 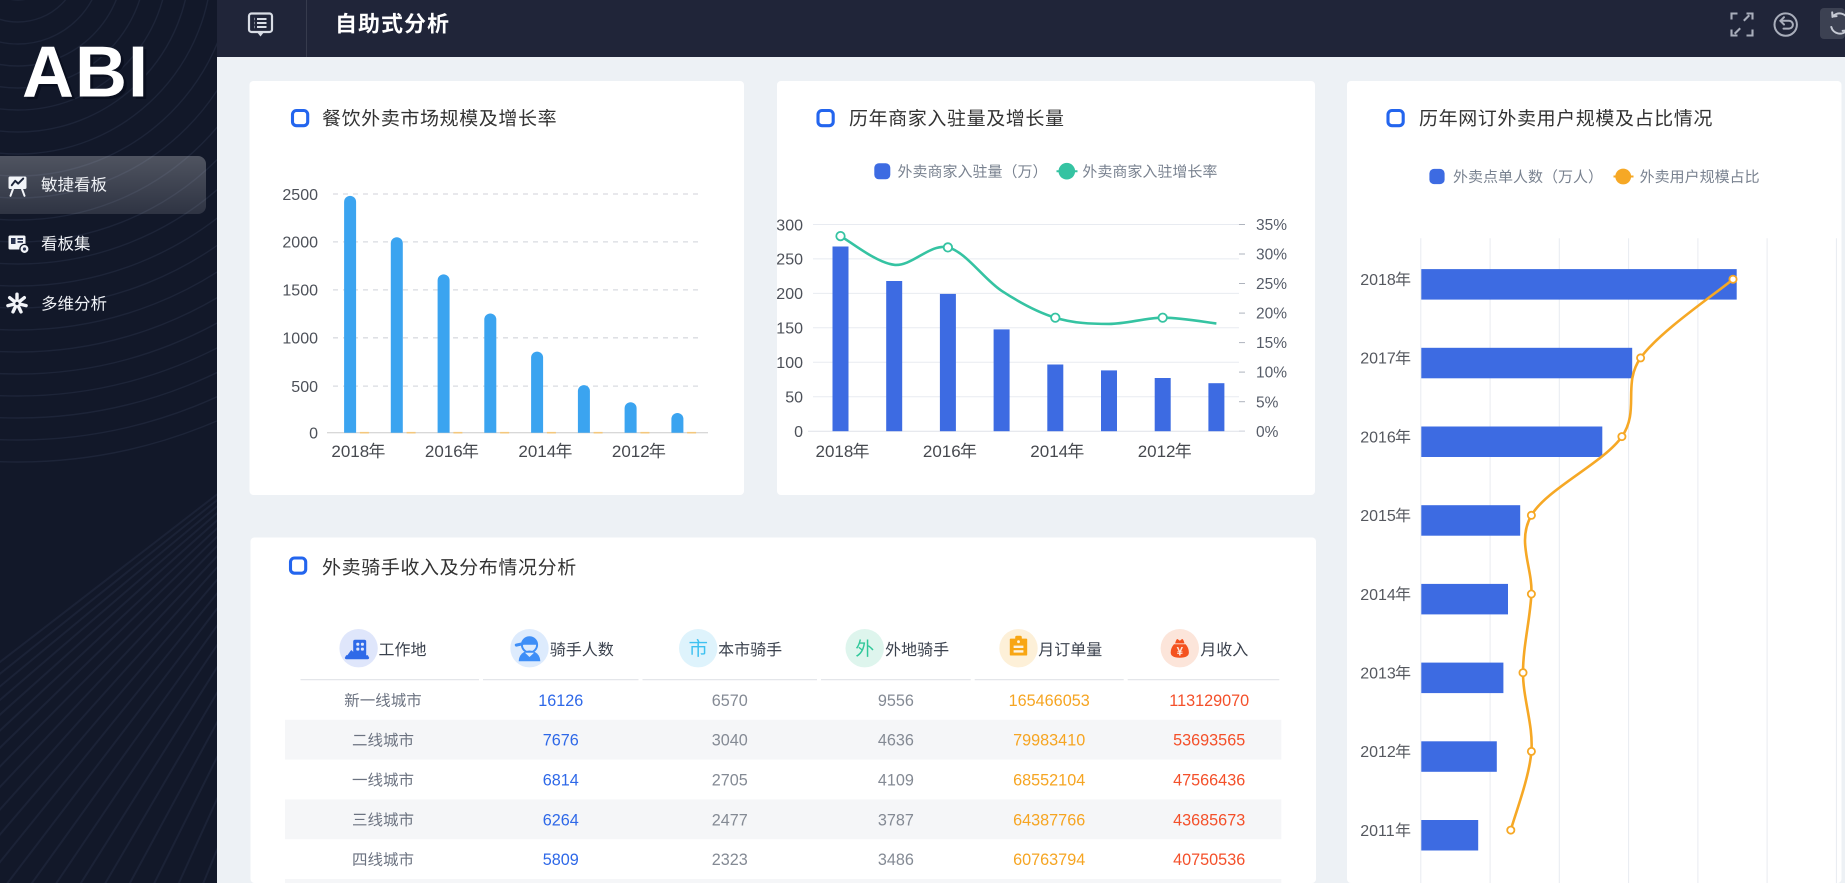 What do you see at coordinates (1209, 701) in the screenshot?
I see `svg-text: 113129070` at bounding box center [1209, 701].